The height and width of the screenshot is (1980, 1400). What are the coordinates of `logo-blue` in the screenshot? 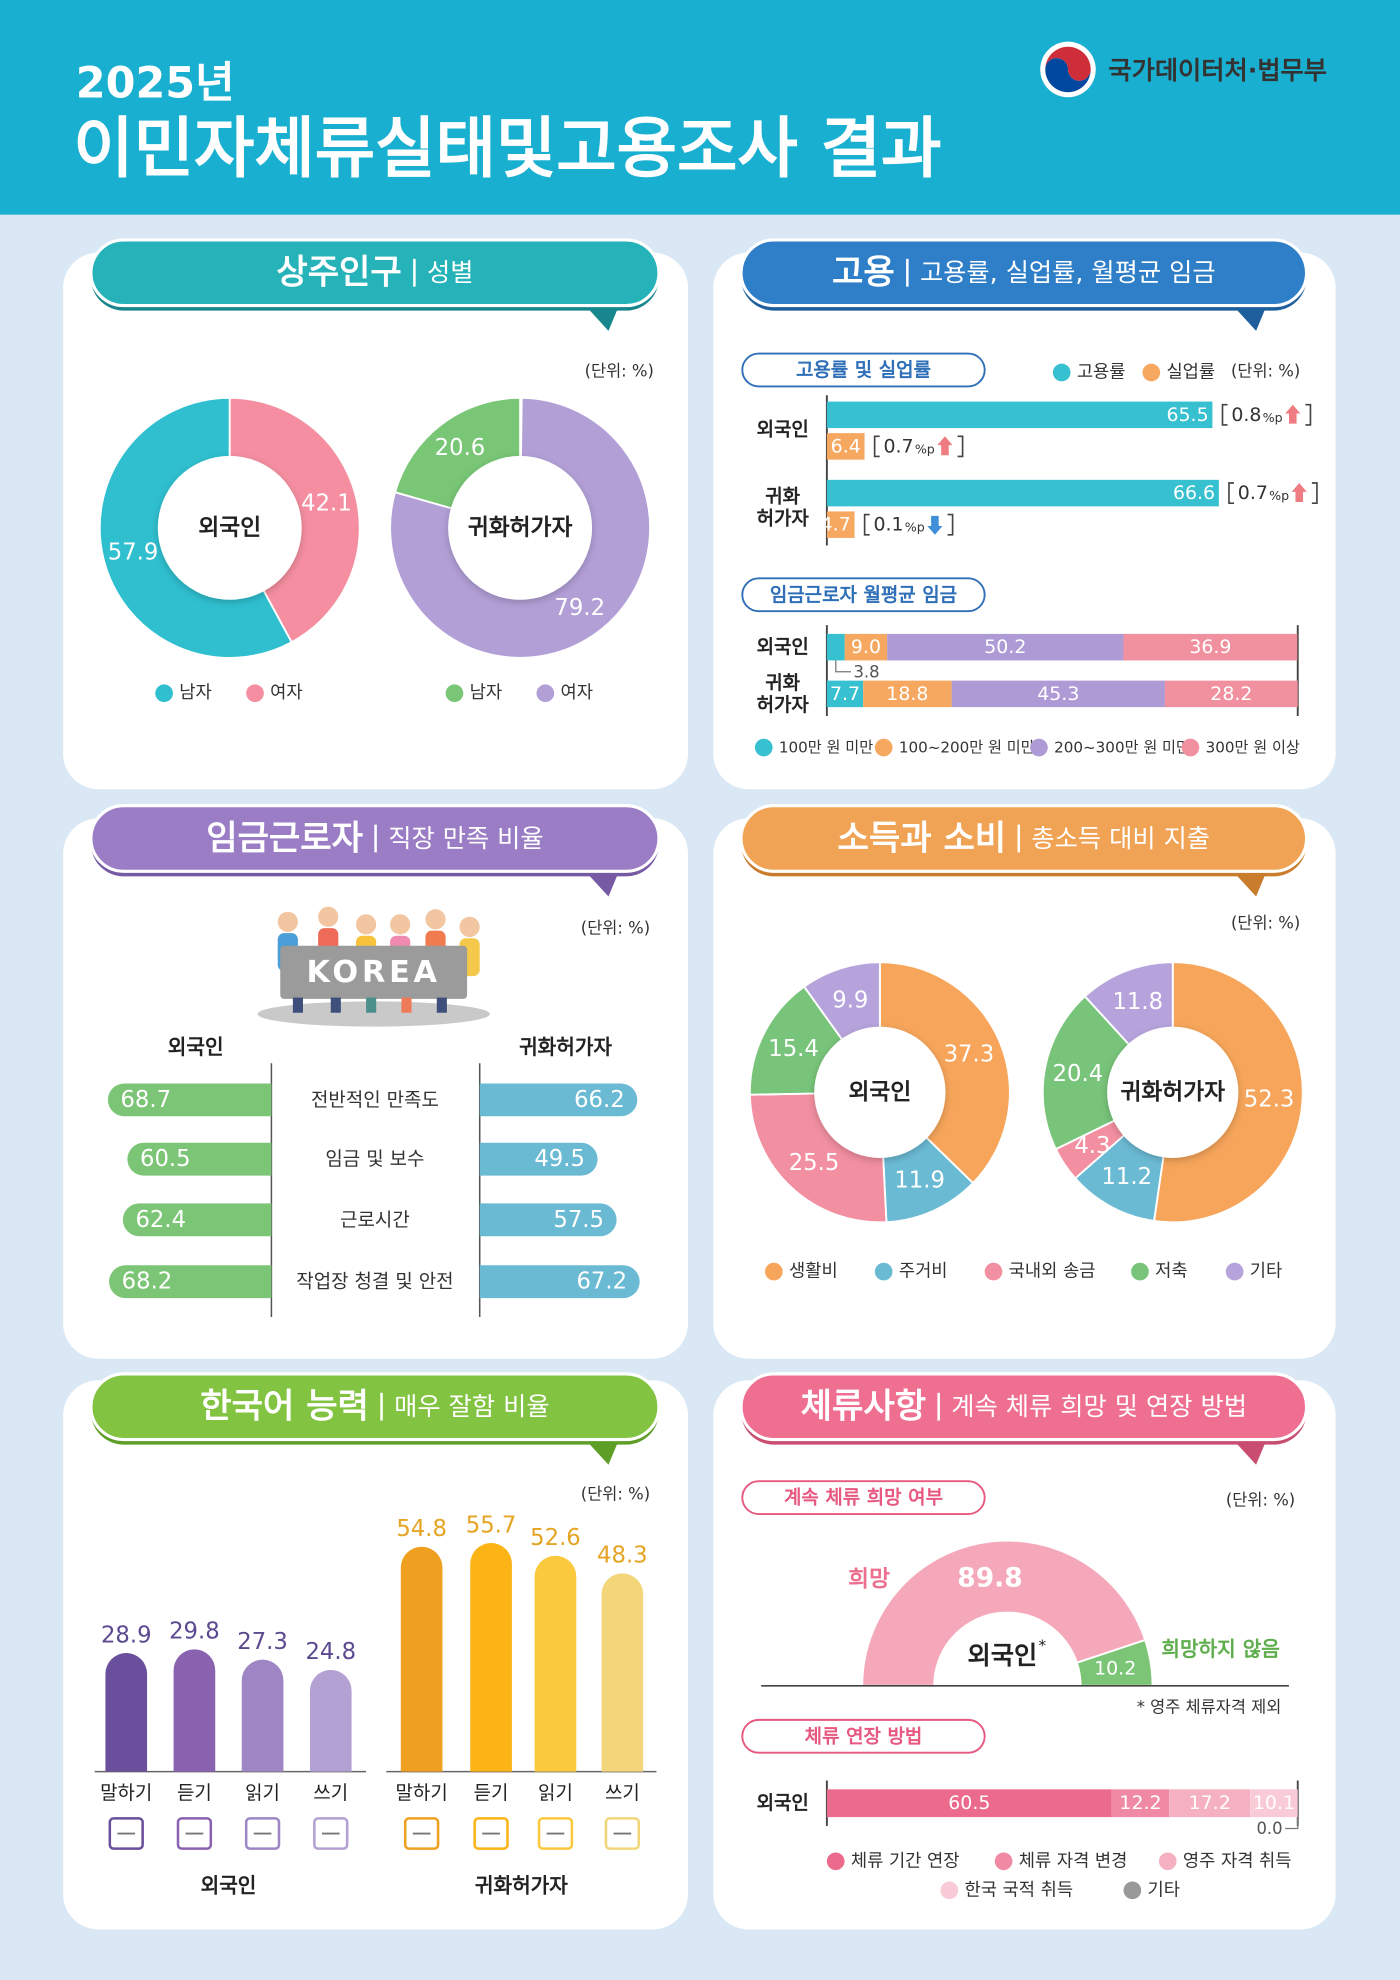 It's located at (1068, 75).